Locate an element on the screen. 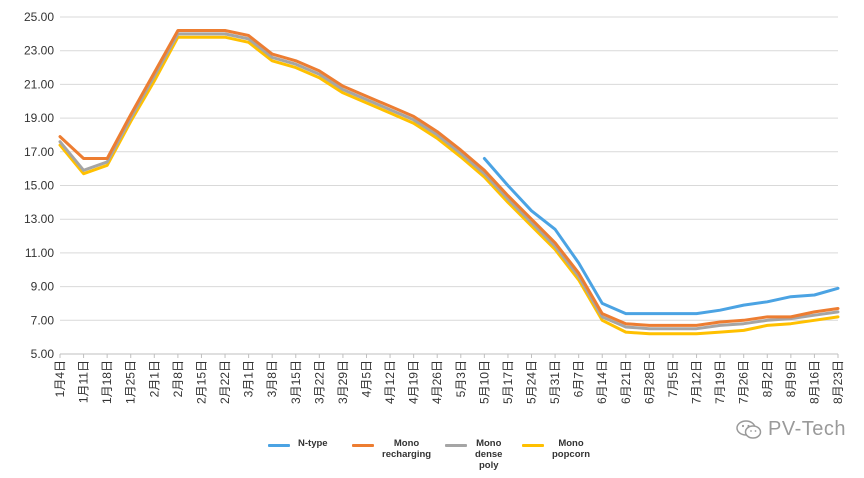  legend-label: Mono popcorn is located at coordinates (571, 449).